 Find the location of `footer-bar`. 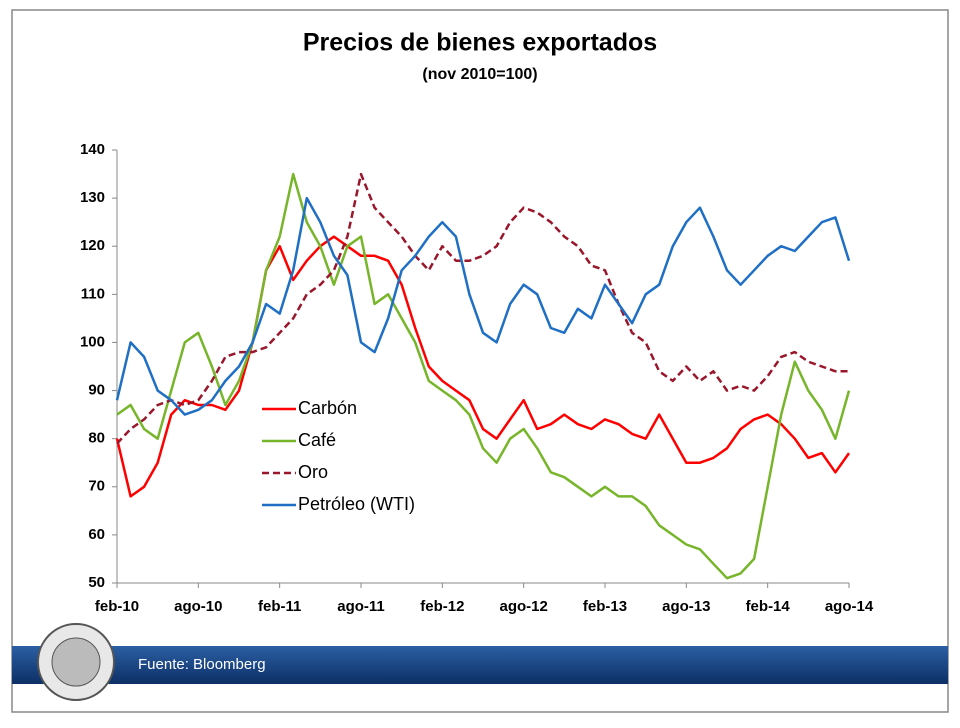

footer-bar is located at coordinates (480, 665).